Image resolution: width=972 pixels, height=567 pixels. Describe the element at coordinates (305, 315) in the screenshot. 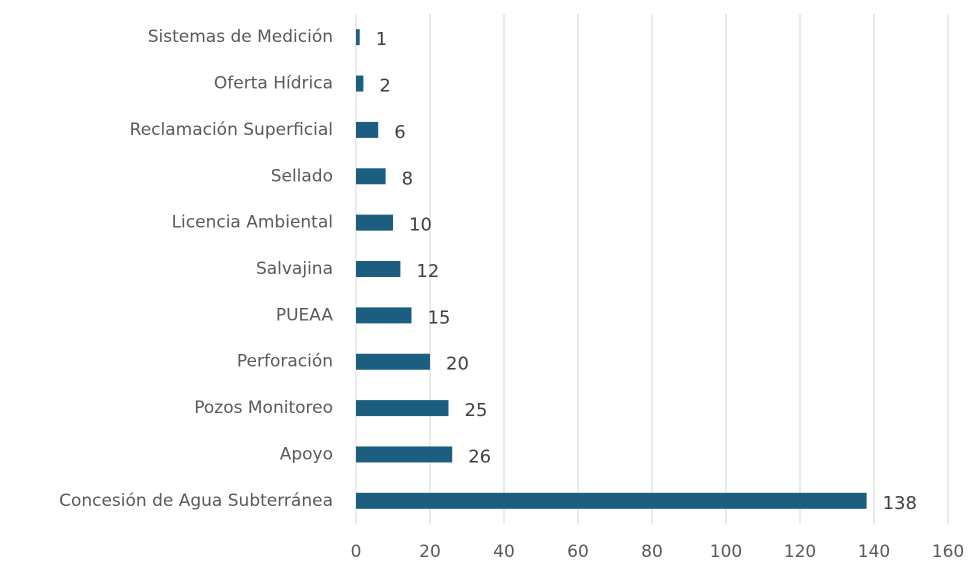

I see `y-tick-label: PUEAA` at that location.